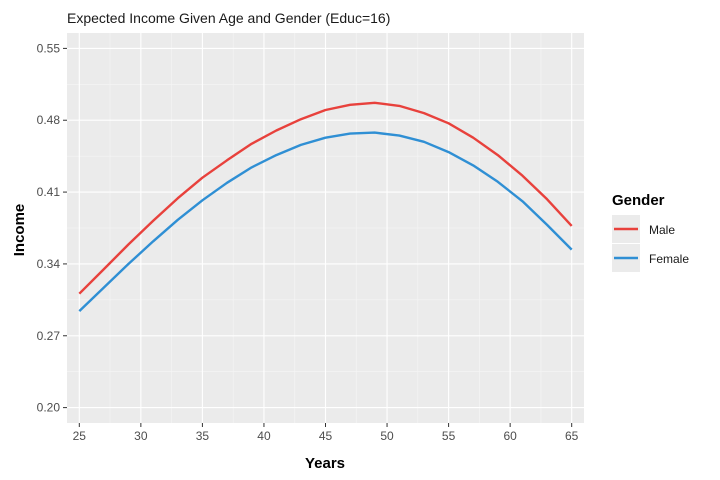 This screenshot has width=720, height=480. Describe the element at coordinates (264, 436) in the screenshot. I see `x-tick-label: 40` at that location.